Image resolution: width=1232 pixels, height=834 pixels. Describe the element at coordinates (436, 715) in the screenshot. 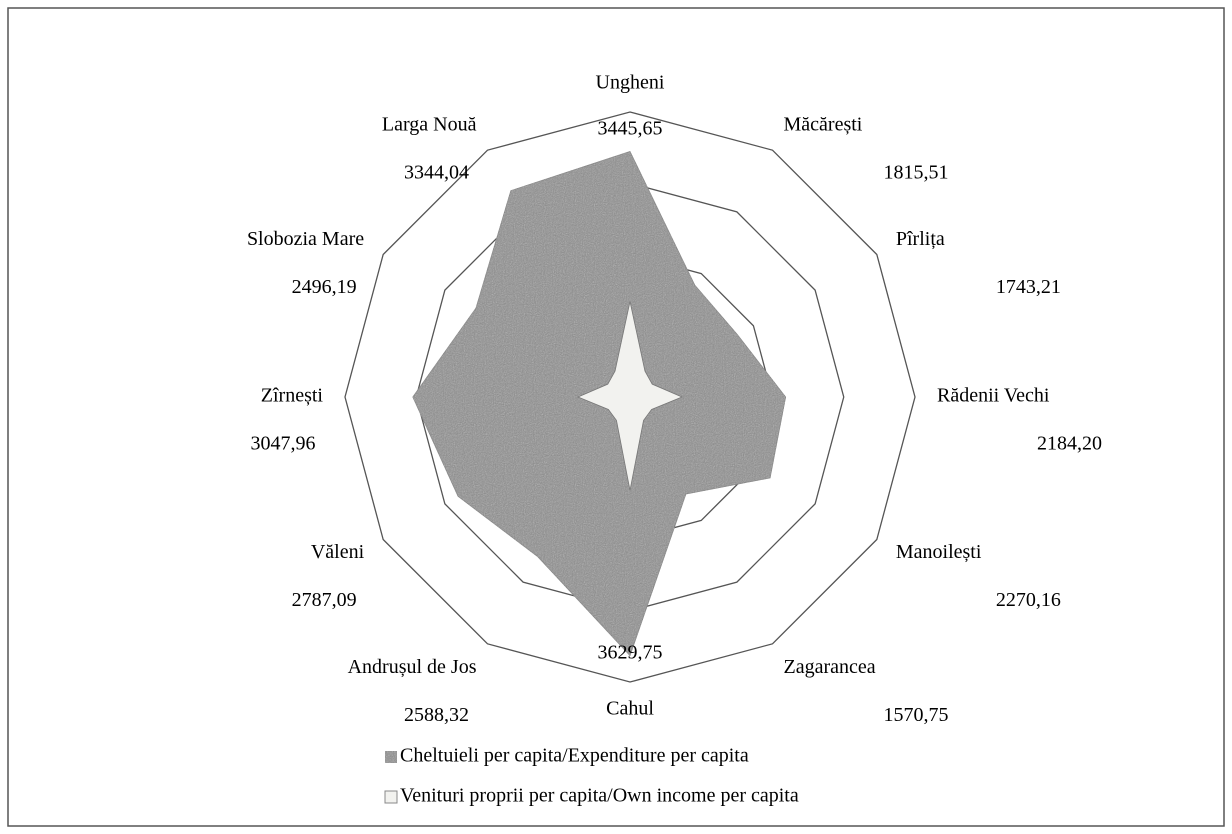

I see `value-label: 2588,32` at that location.